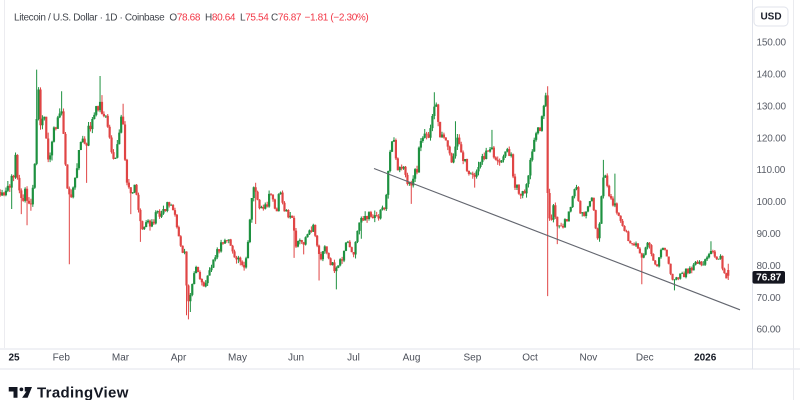 This screenshot has height=400, width=800. Describe the element at coordinates (62, 358) in the screenshot. I see `svg-text: Feb` at that location.